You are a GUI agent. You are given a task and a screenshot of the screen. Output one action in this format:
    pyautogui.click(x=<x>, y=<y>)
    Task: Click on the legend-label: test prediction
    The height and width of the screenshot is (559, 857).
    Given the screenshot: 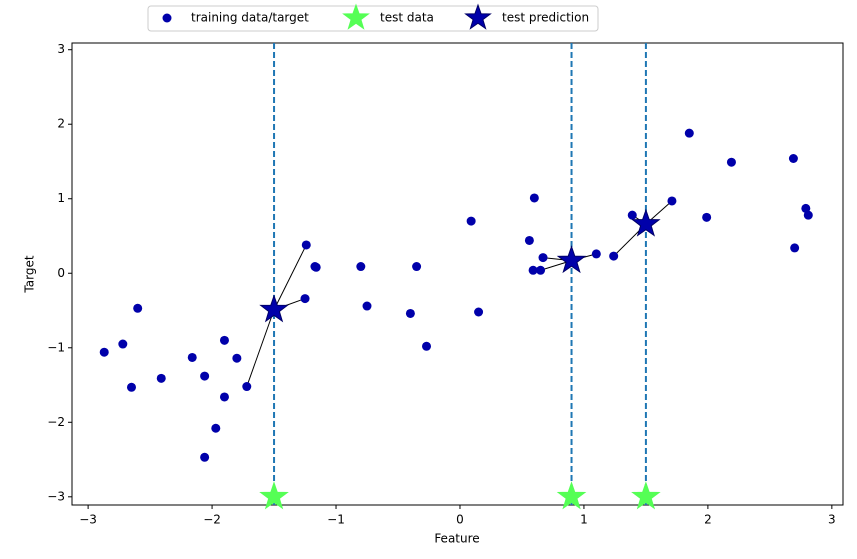 What is the action you would take?
    pyautogui.click(x=545, y=18)
    